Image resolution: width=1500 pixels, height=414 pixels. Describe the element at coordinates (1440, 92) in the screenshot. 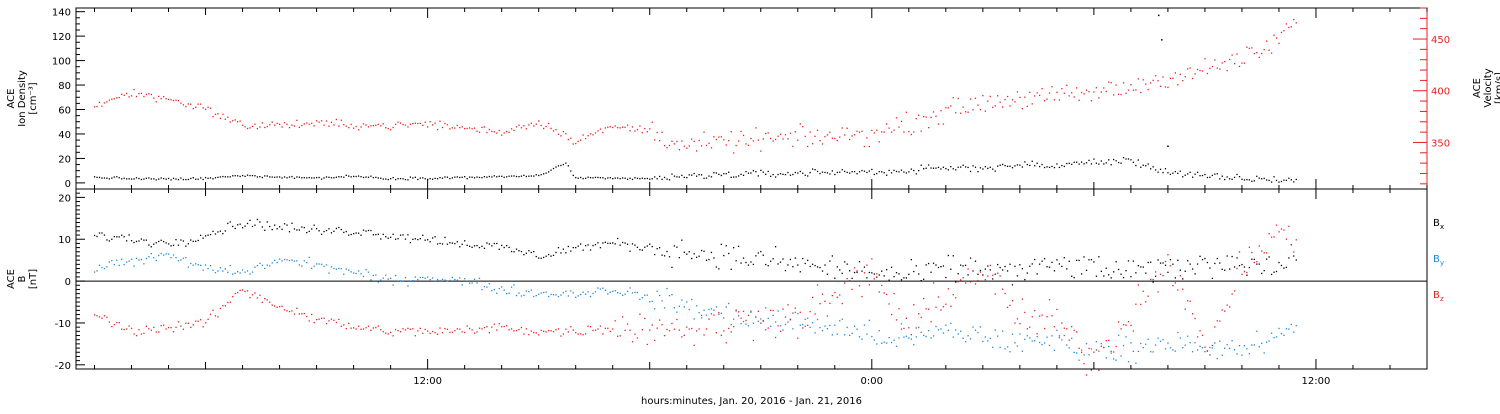

I see `velocity-tick-label: 400` at that location.